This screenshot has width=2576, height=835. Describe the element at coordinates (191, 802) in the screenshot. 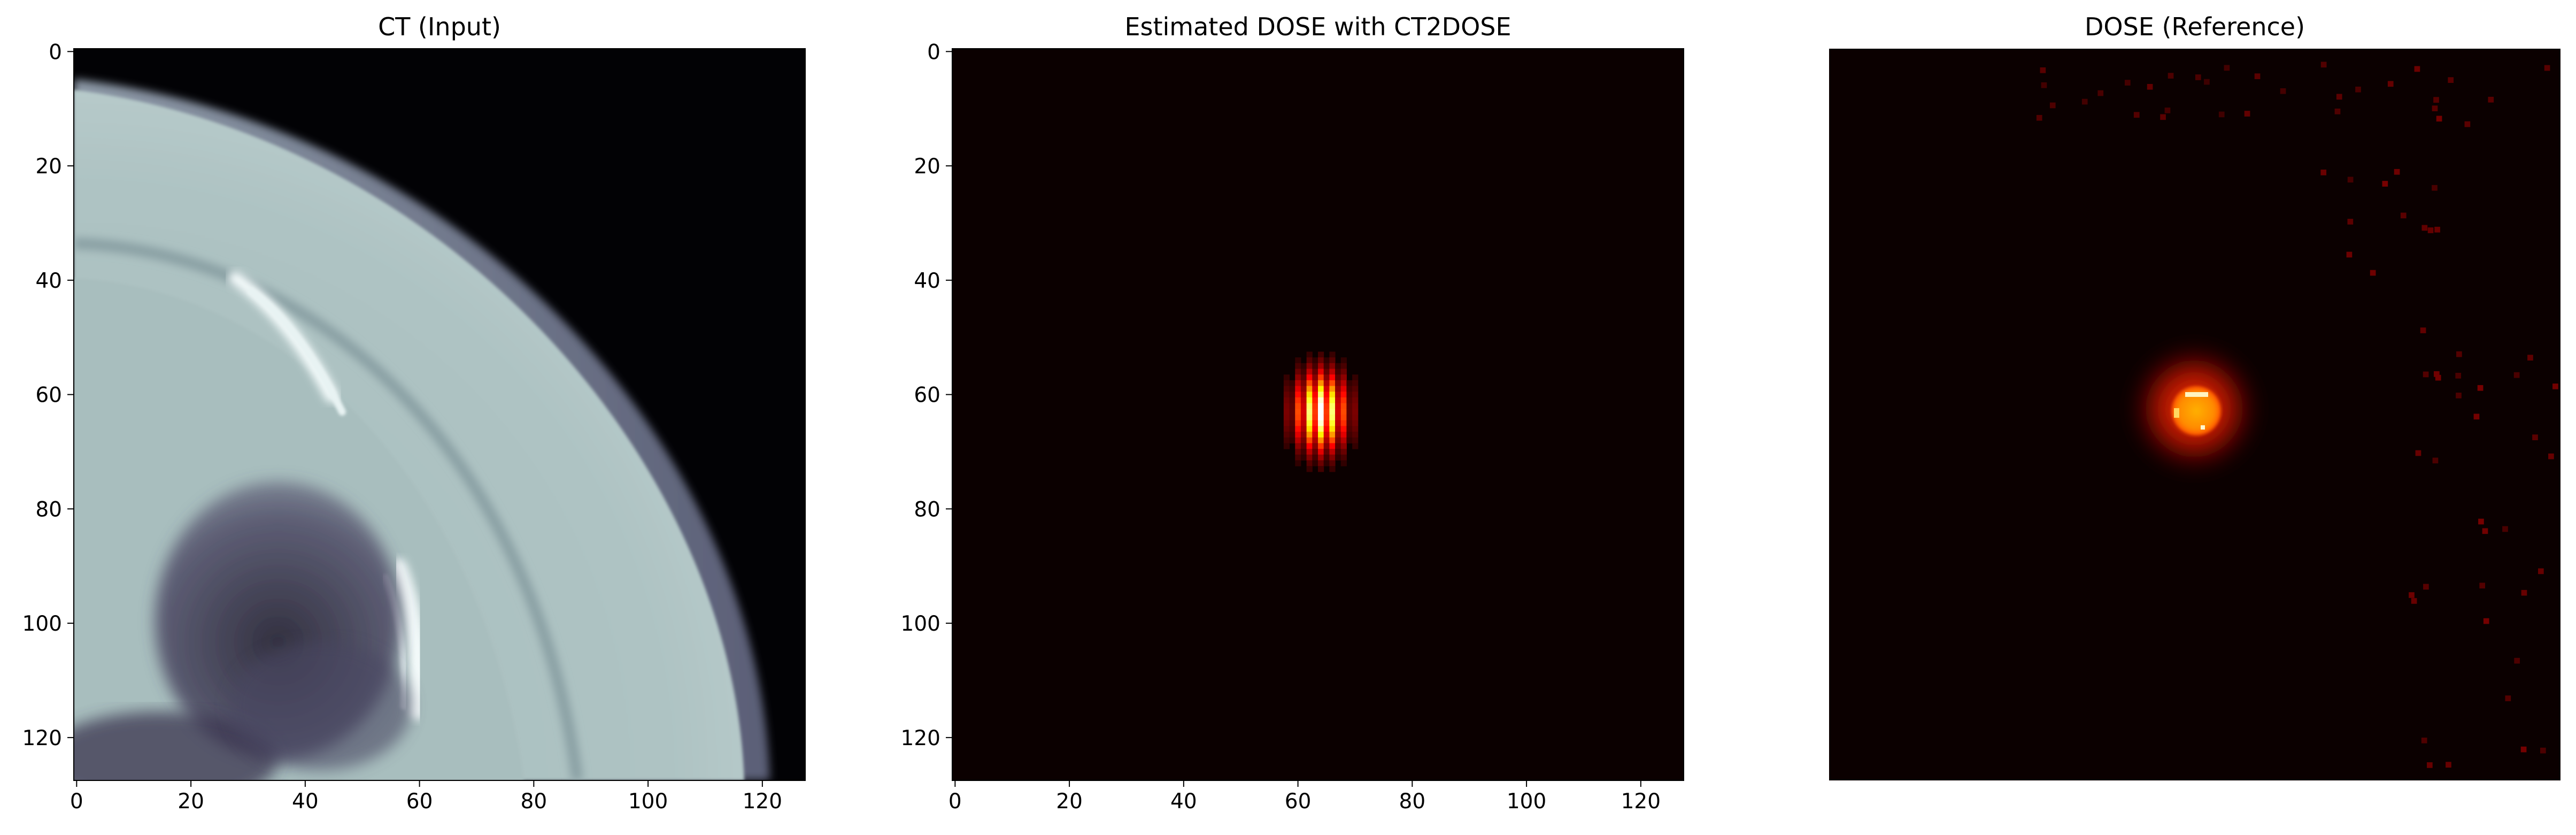

I see `x-tick-label: 20` at that location.